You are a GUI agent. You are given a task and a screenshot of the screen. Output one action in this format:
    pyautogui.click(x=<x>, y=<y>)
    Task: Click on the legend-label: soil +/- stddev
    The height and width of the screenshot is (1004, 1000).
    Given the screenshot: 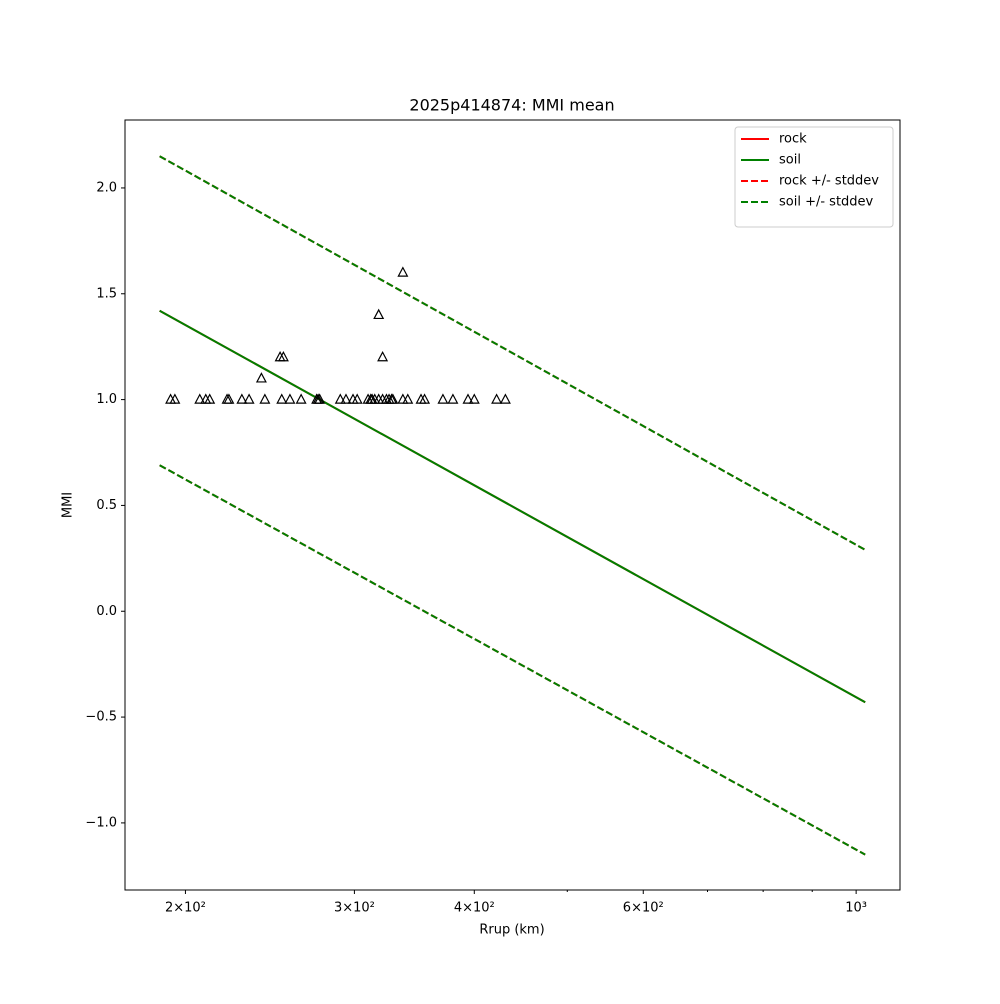 What is the action you would take?
    pyautogui.click(x=826, y=202)
    